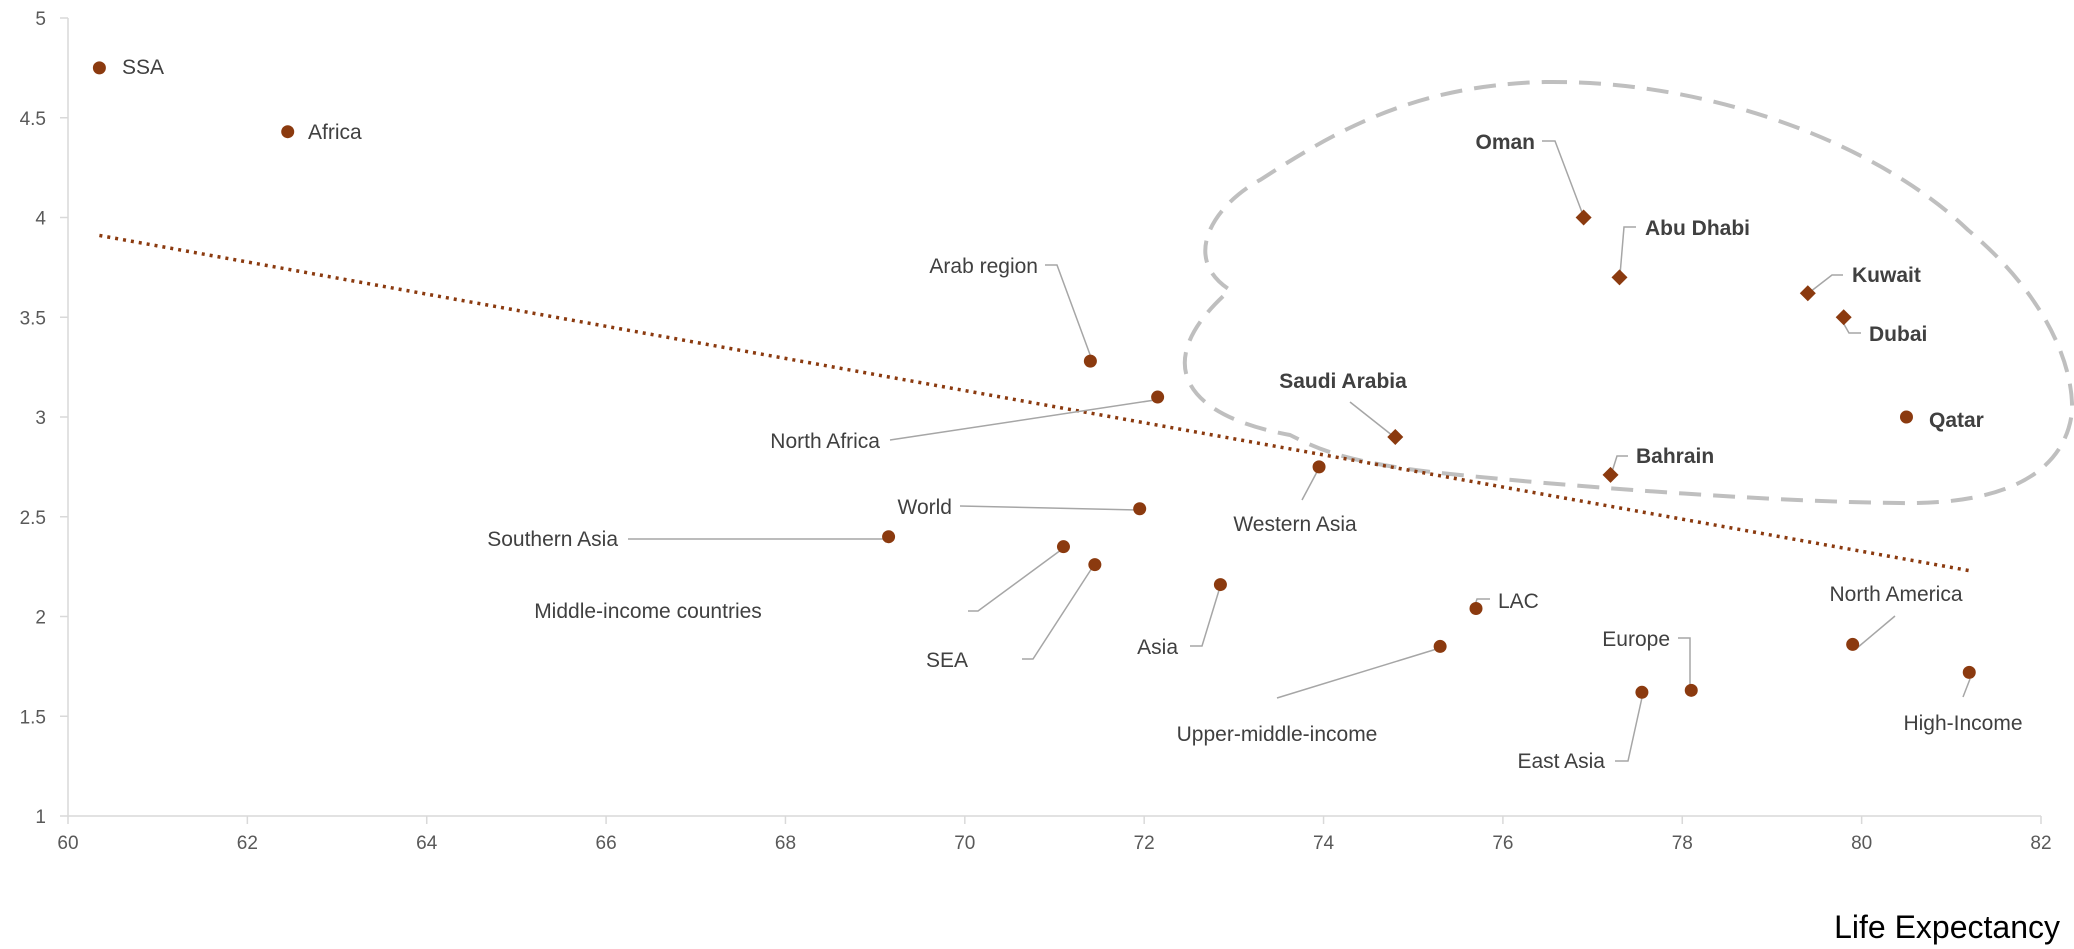  I want to click on marker-saudi-arabia, so click(1395, 436).